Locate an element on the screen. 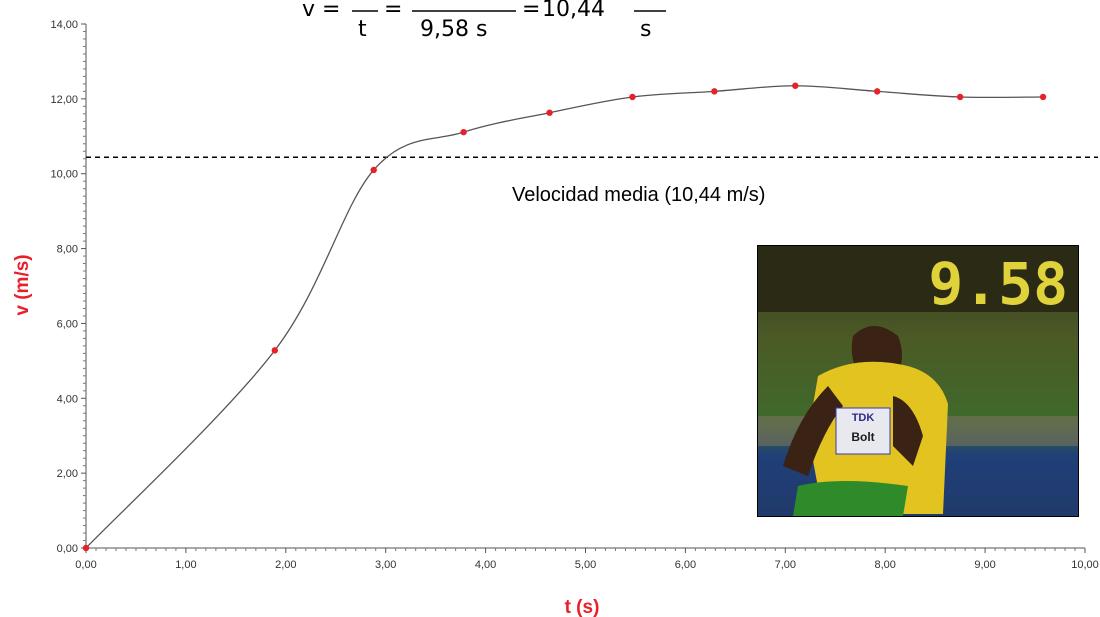  x-tick-label: 7,00 is located at coordinates (785, 565).